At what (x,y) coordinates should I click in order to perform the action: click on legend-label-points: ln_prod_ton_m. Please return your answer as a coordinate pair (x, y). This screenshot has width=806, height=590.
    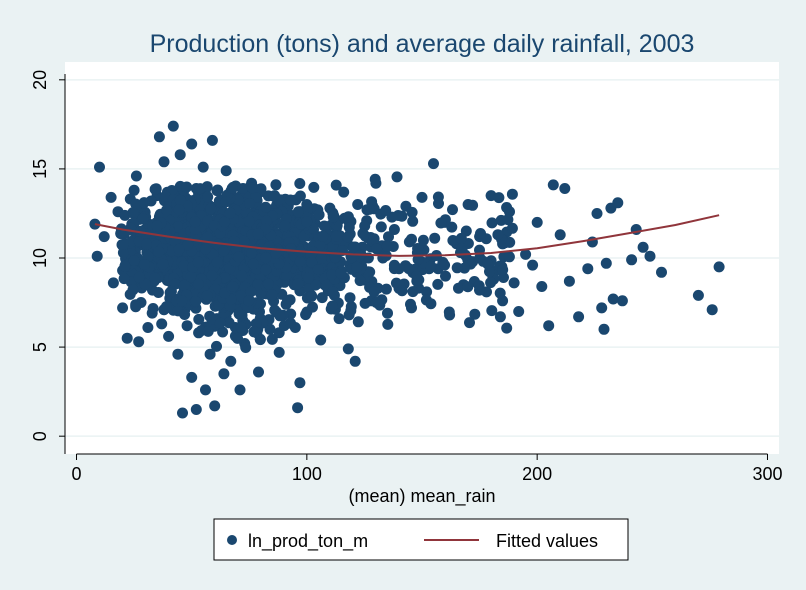
    Looking at the image, I should click on (308, 541).